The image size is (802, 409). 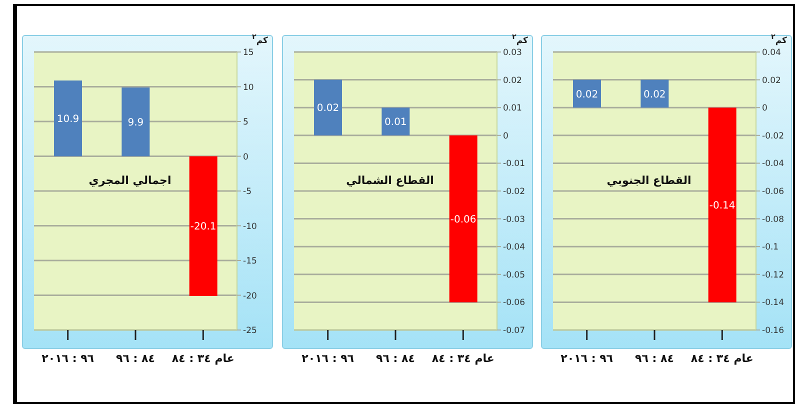 I want to click on y-tick-label: -0.16, so click(x=773, y=331).